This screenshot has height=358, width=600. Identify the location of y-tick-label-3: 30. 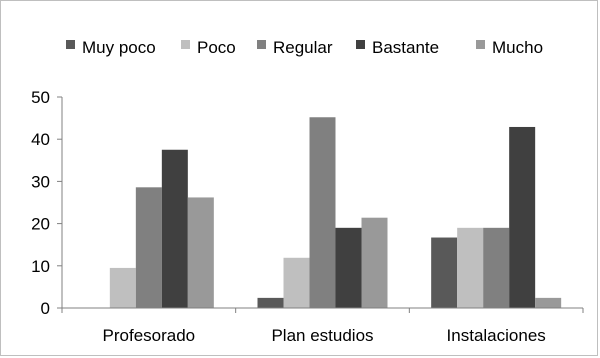
(40, 181).